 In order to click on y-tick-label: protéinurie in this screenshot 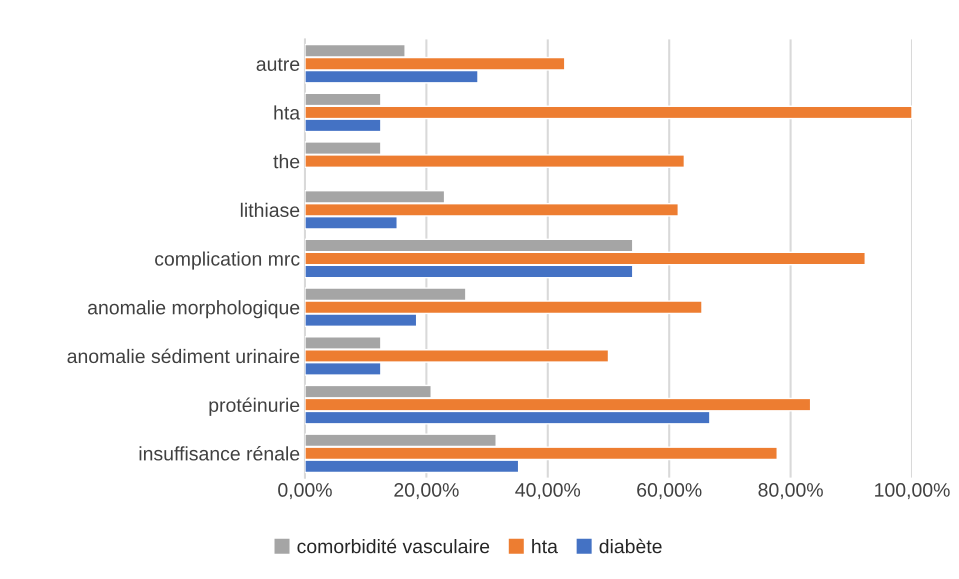, I will do `click(254, 406)`.